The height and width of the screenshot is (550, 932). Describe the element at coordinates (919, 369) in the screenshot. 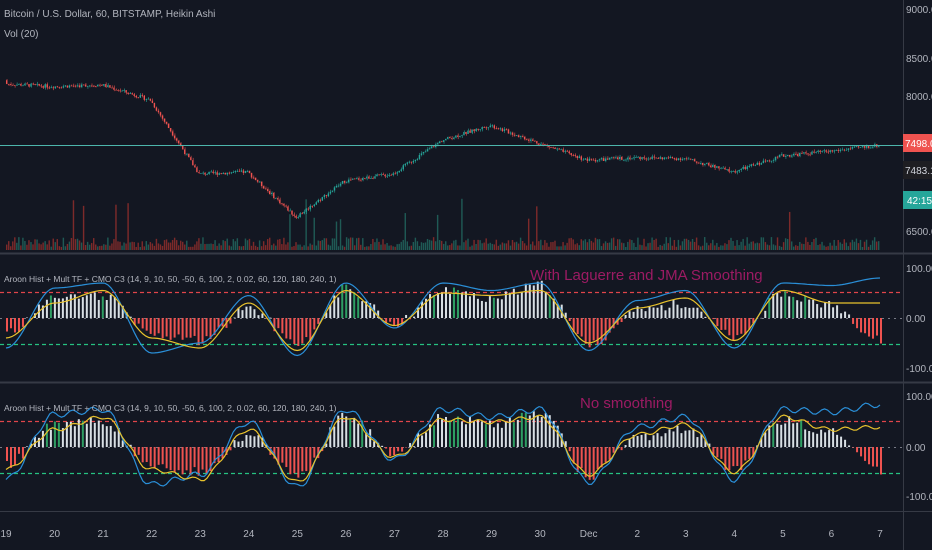

I see `indicator-axis-label: -100.00` at that location.